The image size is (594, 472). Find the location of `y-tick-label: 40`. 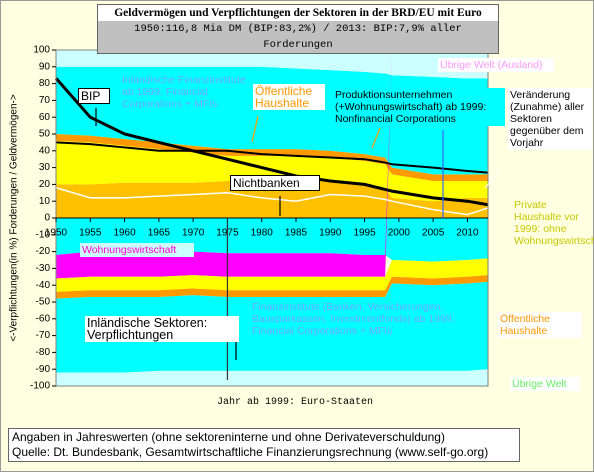

y-tick-label: 40 is located at coordinates (45, 150).